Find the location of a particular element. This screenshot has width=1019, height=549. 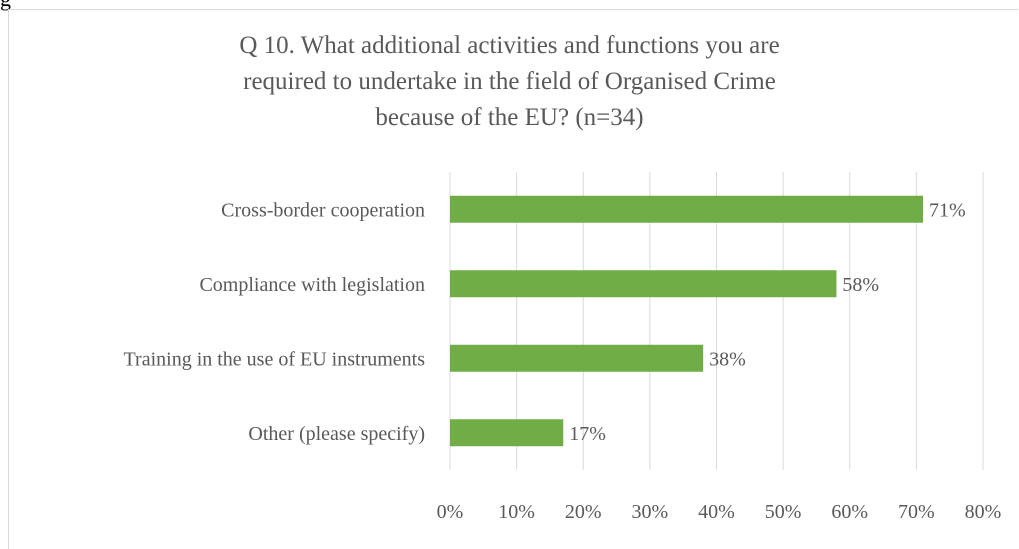

category-label: Cross-border cooperation is located at coordinates (323, 210).